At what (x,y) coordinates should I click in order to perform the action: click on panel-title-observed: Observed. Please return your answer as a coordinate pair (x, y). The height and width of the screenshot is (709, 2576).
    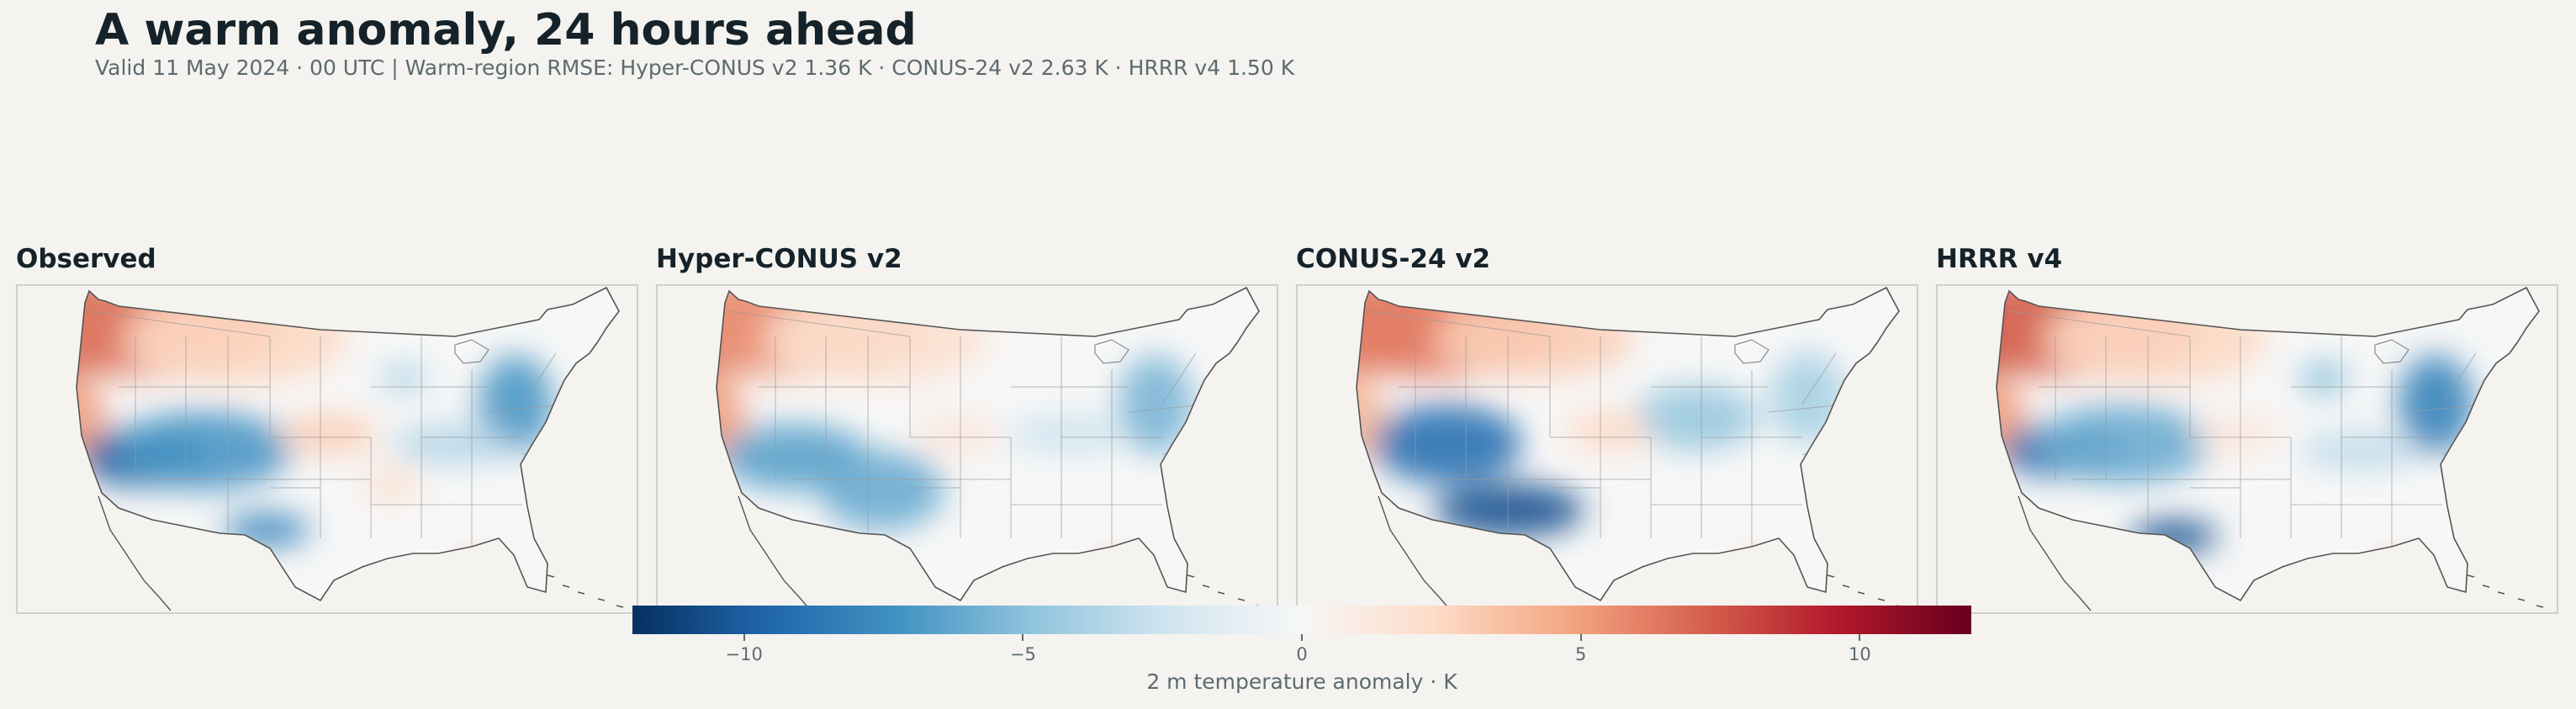
    Looking at the image, I should click on (86, 259).